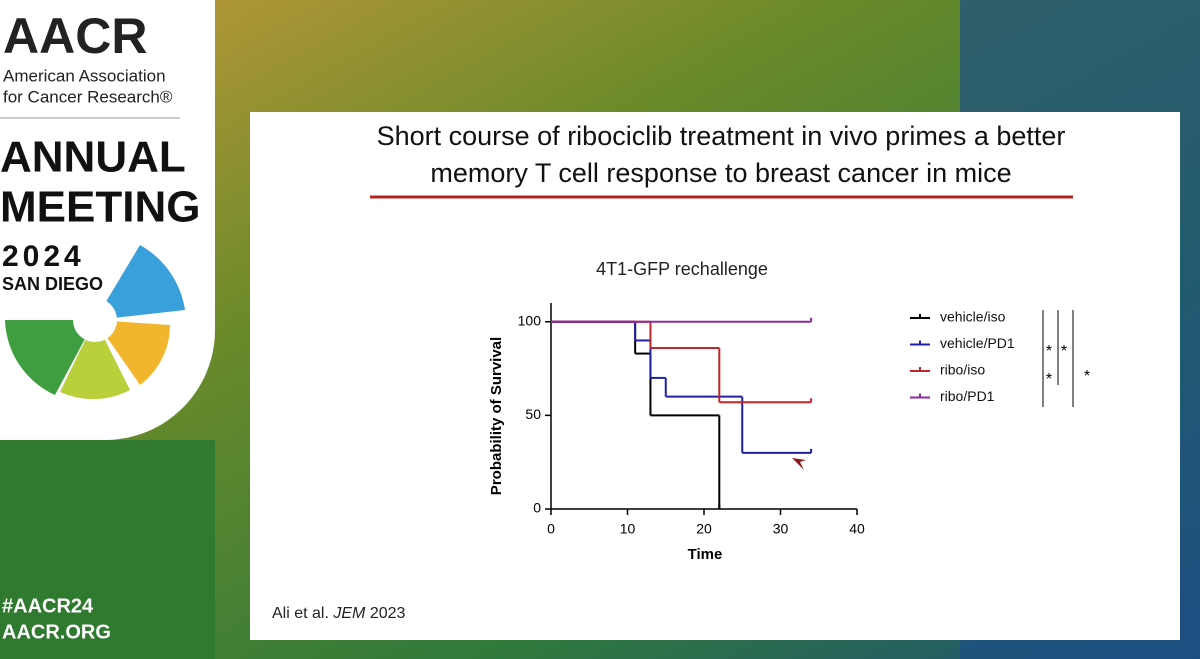  I want to click on y-tick-label: 100, so click(530, 320).